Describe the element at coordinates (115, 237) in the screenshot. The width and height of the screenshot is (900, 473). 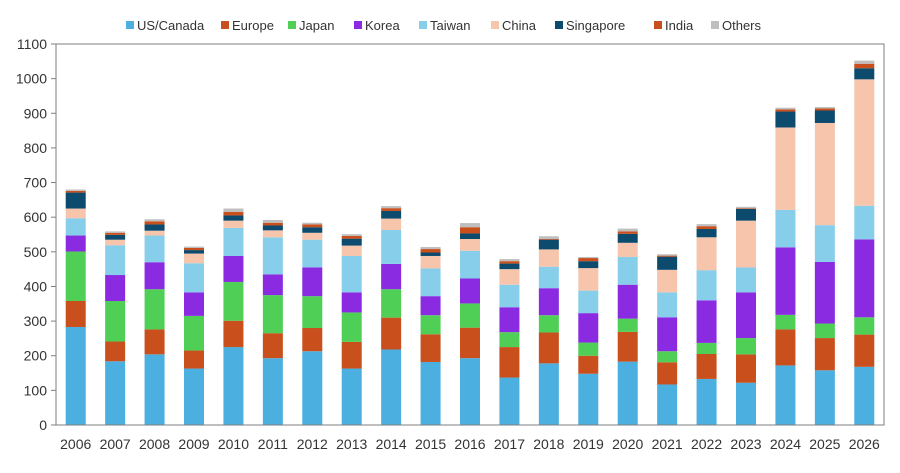
I see `bar-segment-singapore-2007` at that location.